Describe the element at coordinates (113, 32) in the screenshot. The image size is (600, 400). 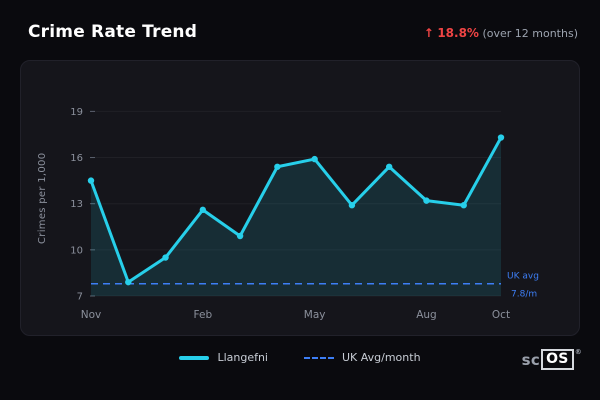
I see `page-title: Crime Rate Trend` at that location.